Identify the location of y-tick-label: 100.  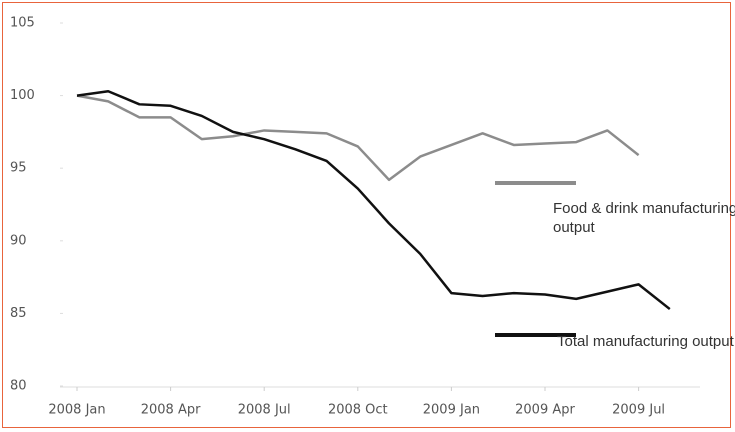
(22, 95).